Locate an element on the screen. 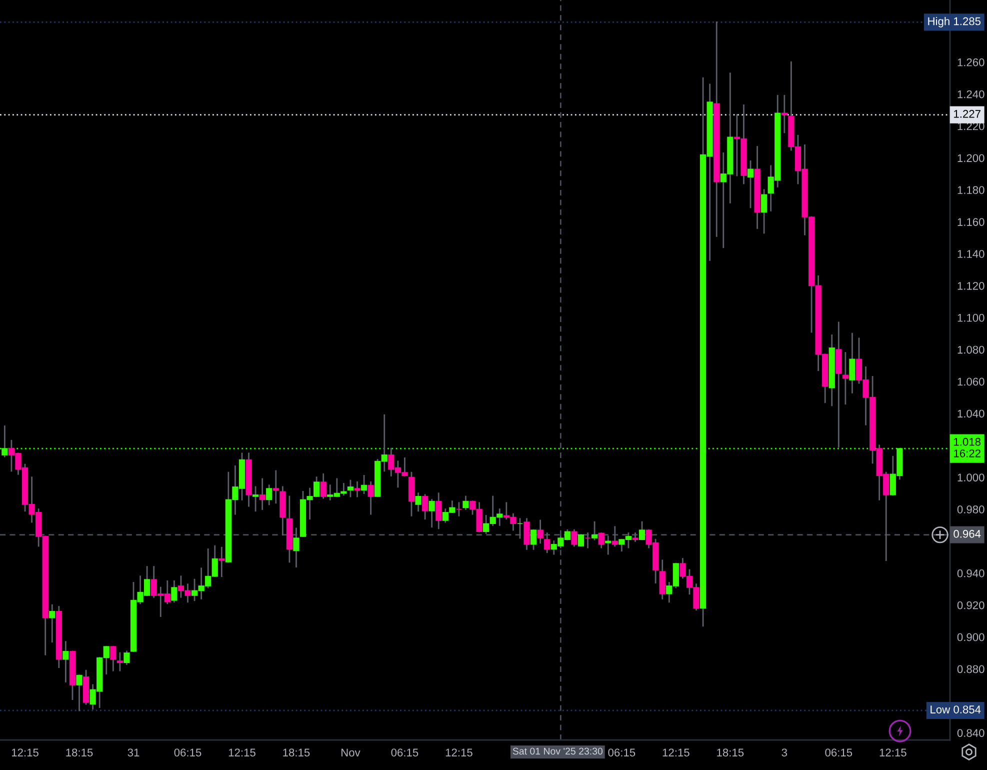  y-tick-label: 1.260 is located at coordinates (971, 62).